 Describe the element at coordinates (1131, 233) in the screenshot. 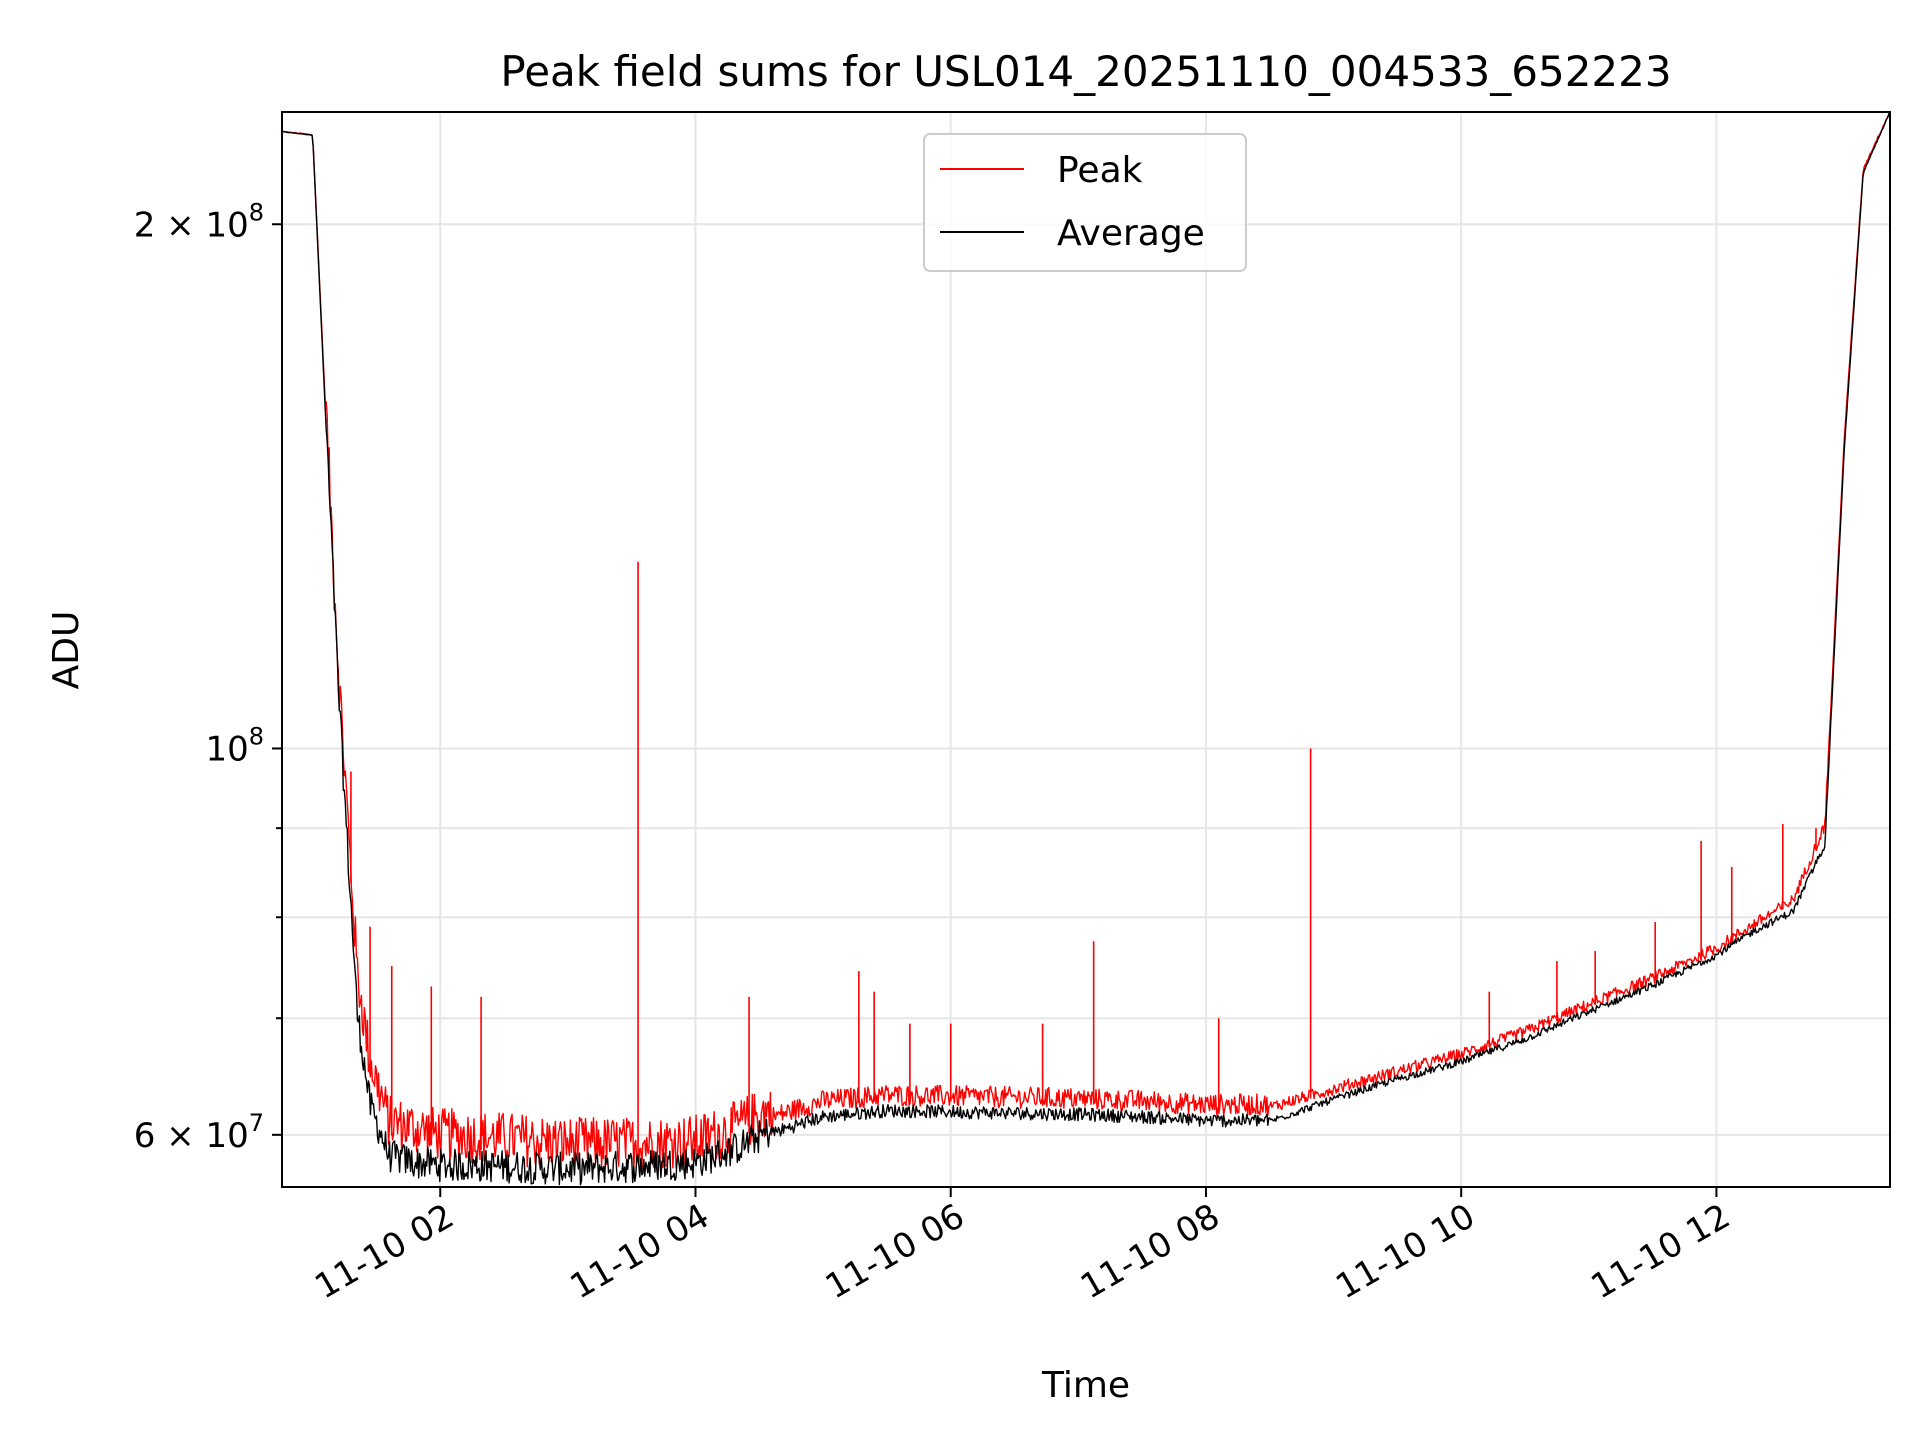

I see `legend-average-label: Average` at that location.